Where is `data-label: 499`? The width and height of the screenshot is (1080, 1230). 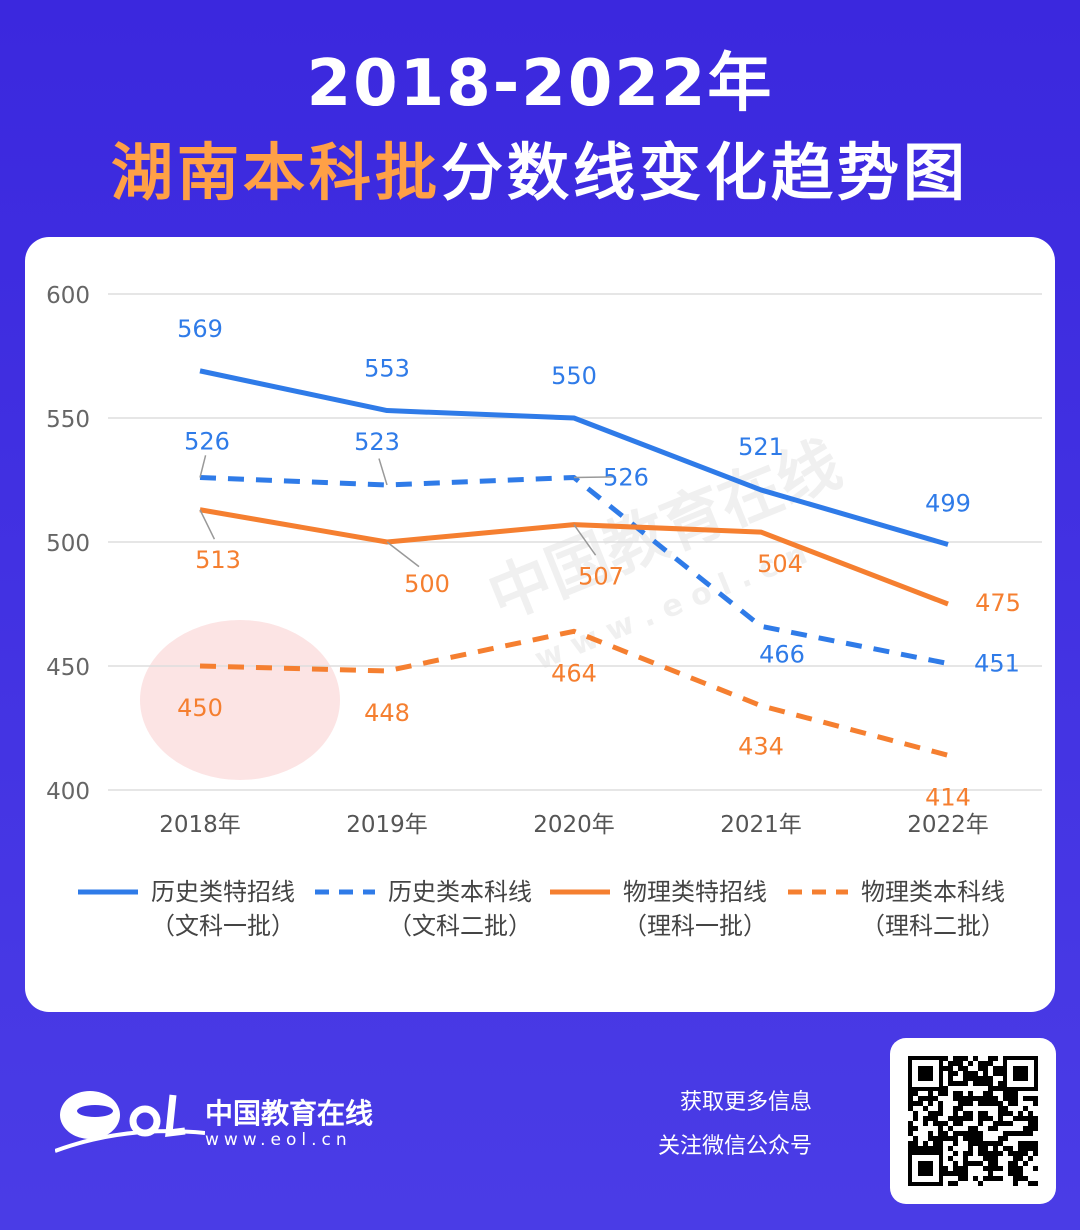
data-label: 499 is located at coordinates (948, 503).